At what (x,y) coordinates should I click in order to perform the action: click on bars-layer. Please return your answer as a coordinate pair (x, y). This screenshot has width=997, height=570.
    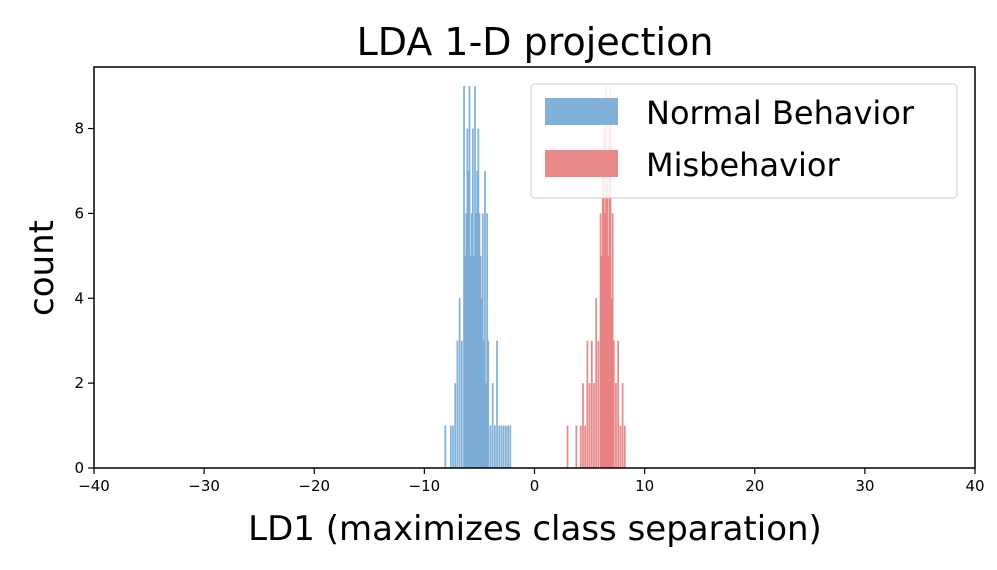
    Looking at the image, I should click on (535, 277).